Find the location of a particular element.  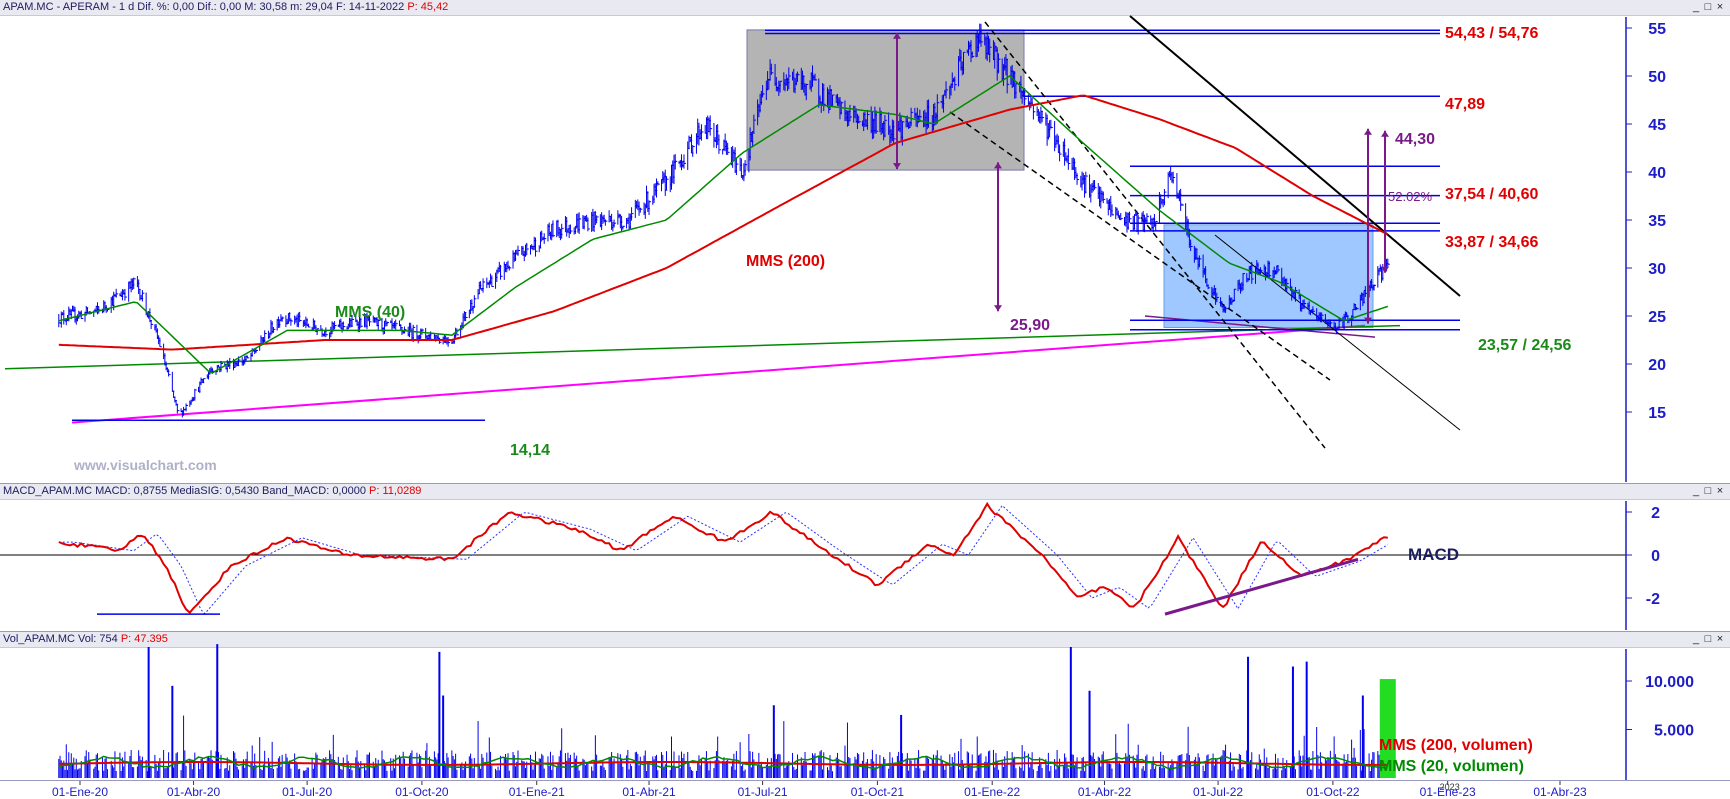

price-tick-label: 20 is located at coordinates (1657, 365).